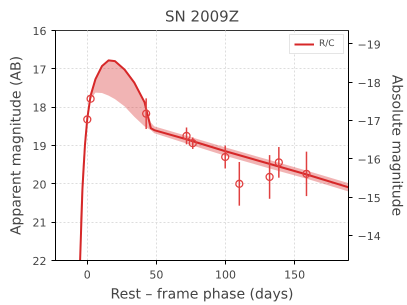 Image resolution: width=407 pixels, height=305 pixels. Describe the element at coordinates (369, 121) in the screenshot. I see `y2-tick-label: −17` at that location.